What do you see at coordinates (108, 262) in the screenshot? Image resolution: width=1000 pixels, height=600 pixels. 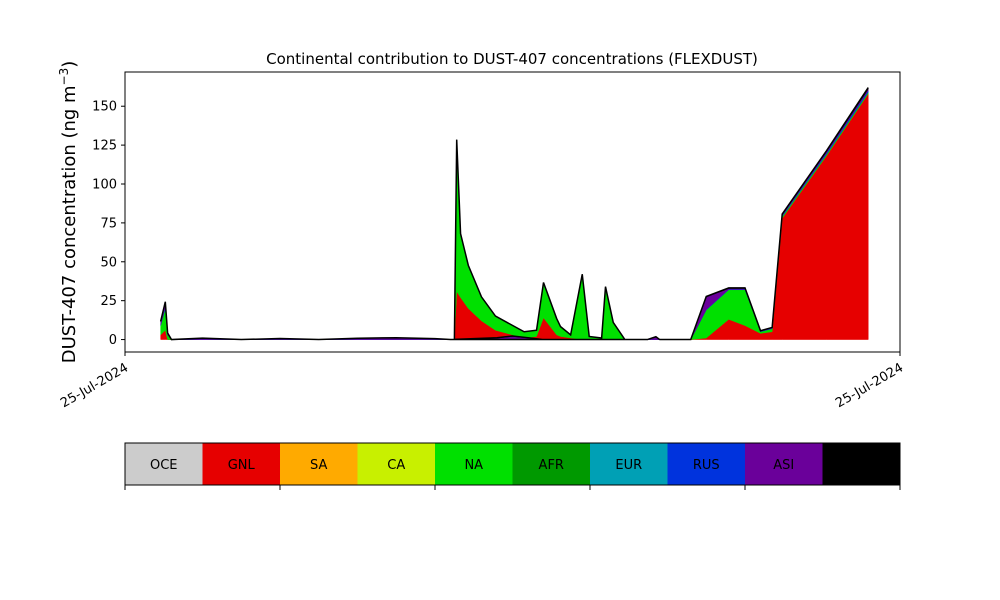 I see `y-tick-label: 50` at bounding box center [108, 262].